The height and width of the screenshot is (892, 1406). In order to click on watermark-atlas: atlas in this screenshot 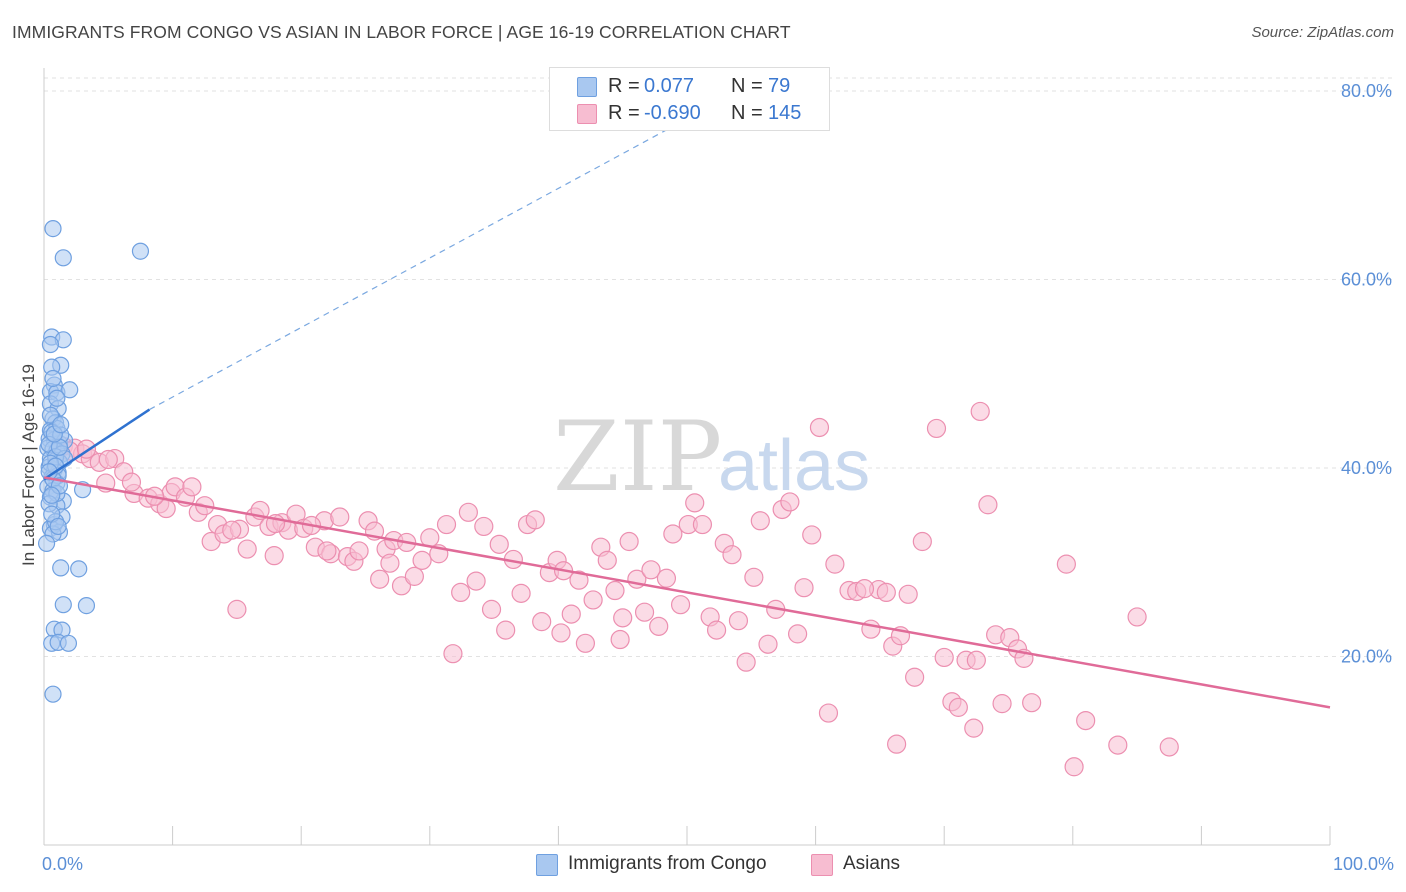, I will do `click(794, 466)`.